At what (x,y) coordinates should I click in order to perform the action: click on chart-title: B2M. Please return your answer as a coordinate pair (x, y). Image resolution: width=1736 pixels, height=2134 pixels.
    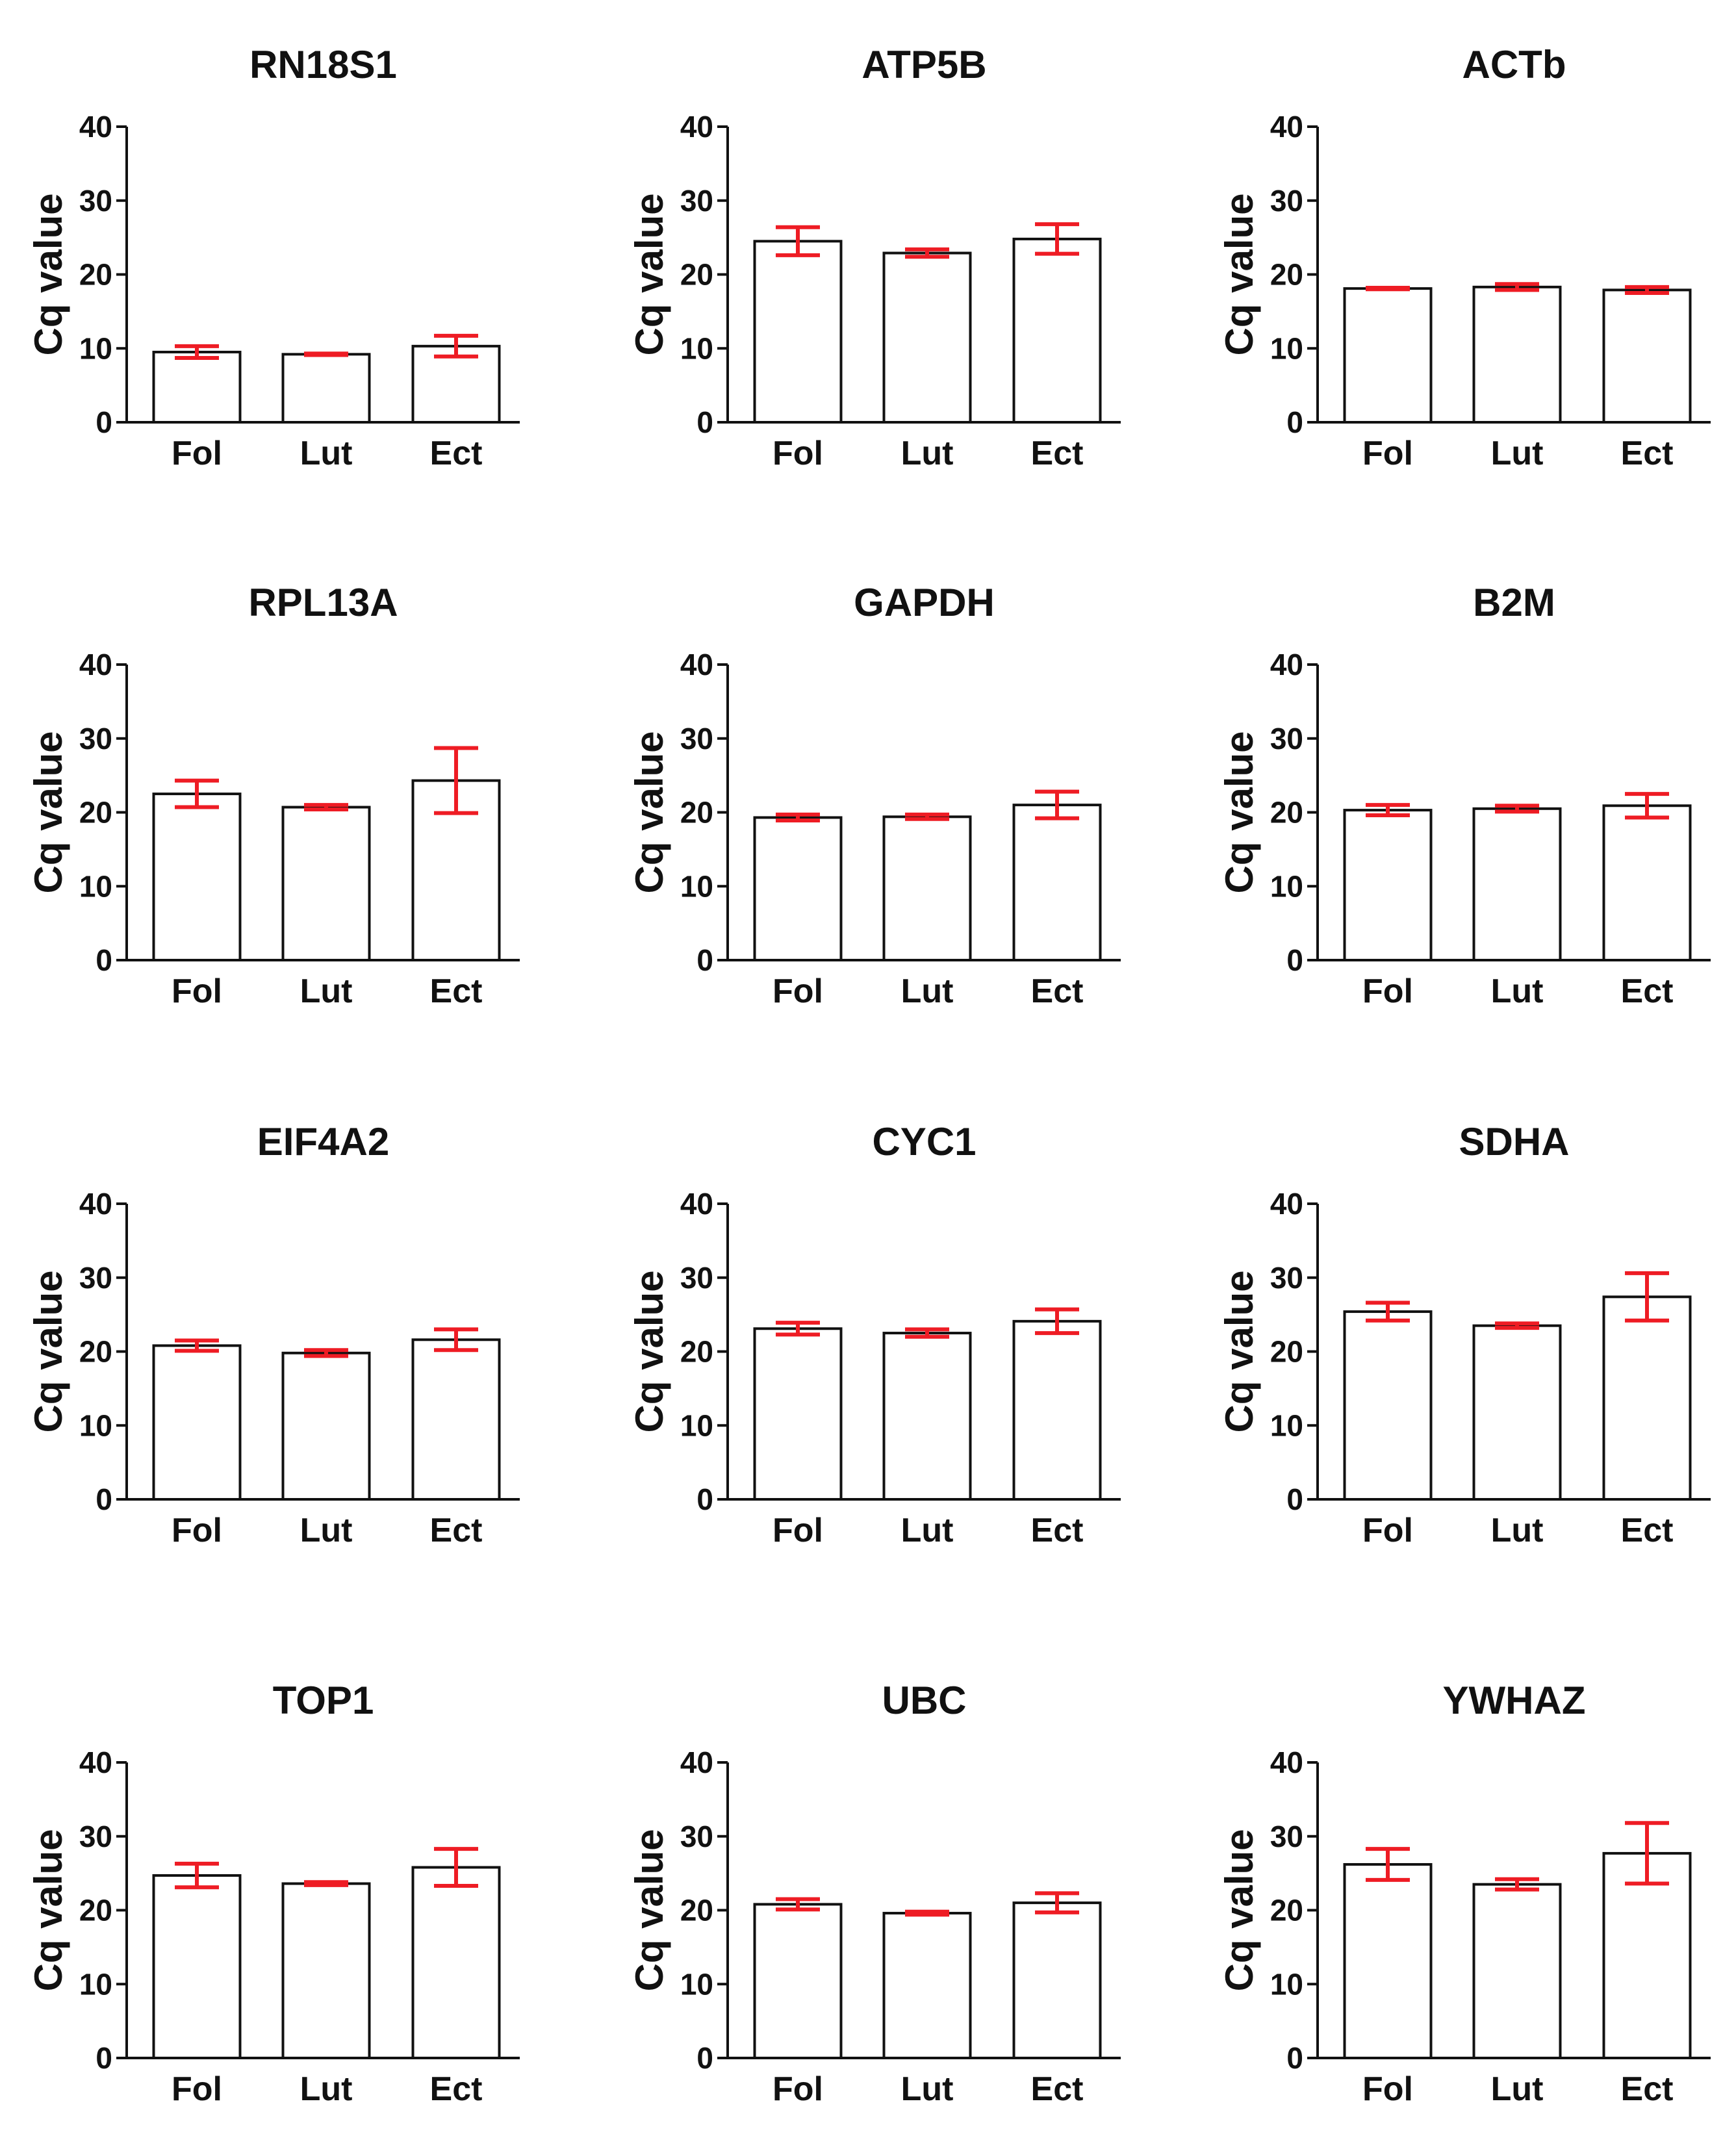
    Looking at the image, I should click on (1514, 602).